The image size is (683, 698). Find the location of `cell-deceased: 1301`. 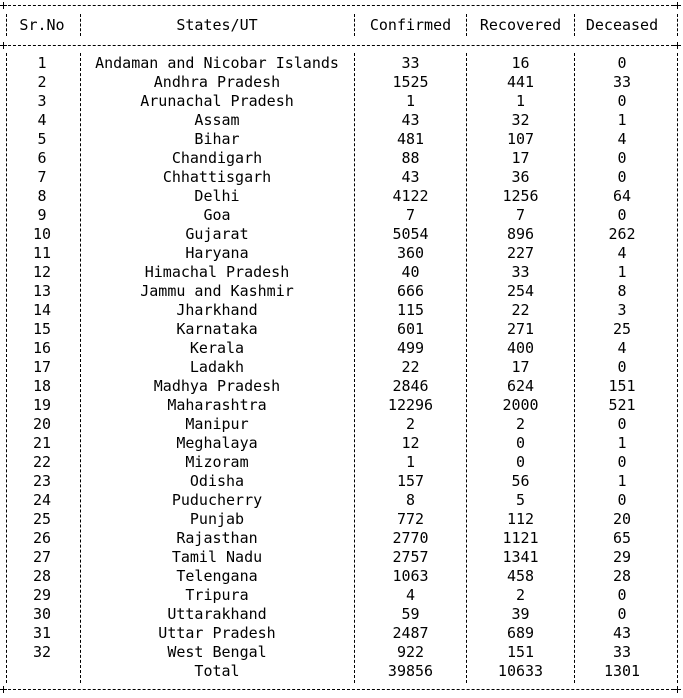

cell-deceased: 1301 is located at coordinates (622, 671).